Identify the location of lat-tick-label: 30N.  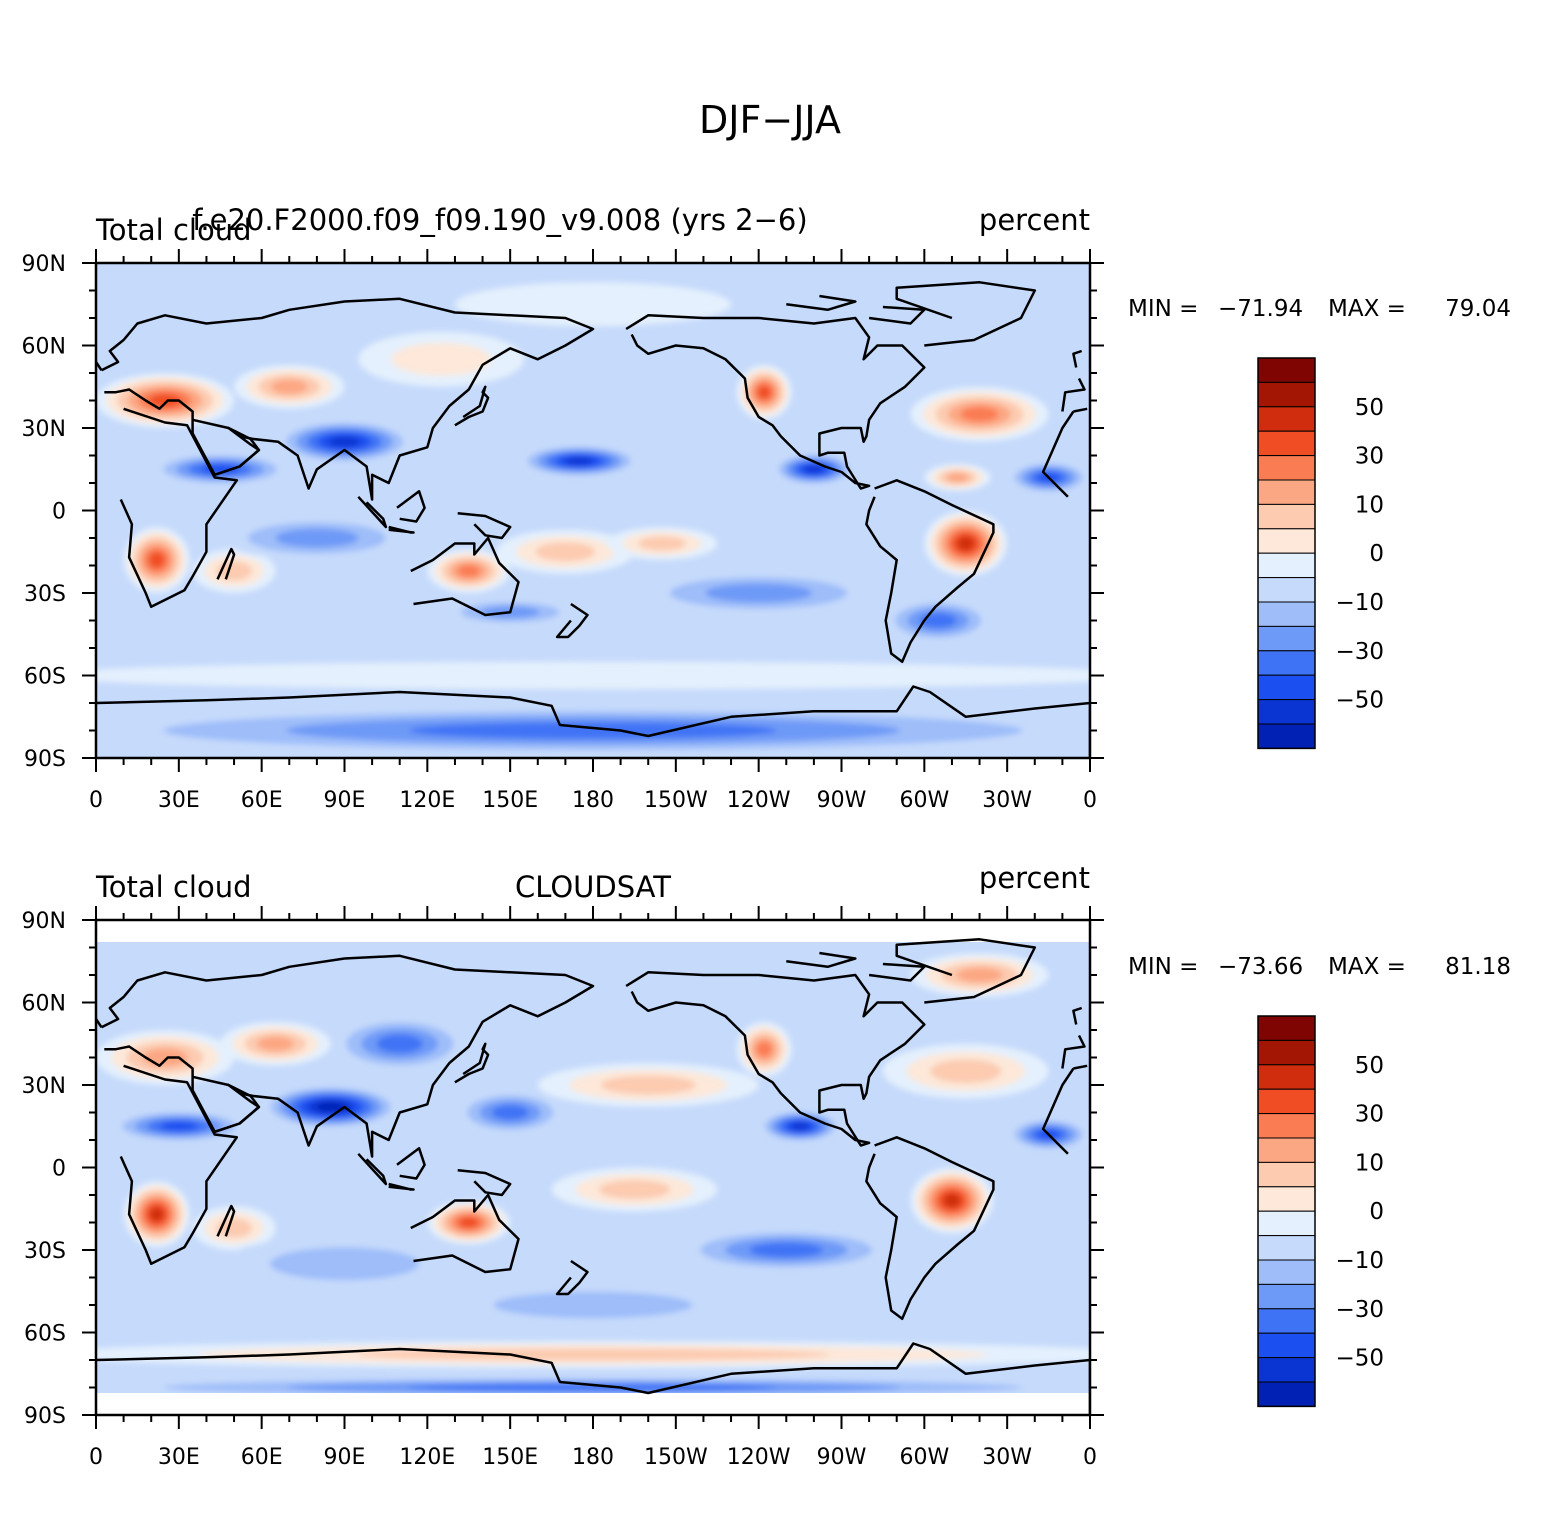
(44, 1086).